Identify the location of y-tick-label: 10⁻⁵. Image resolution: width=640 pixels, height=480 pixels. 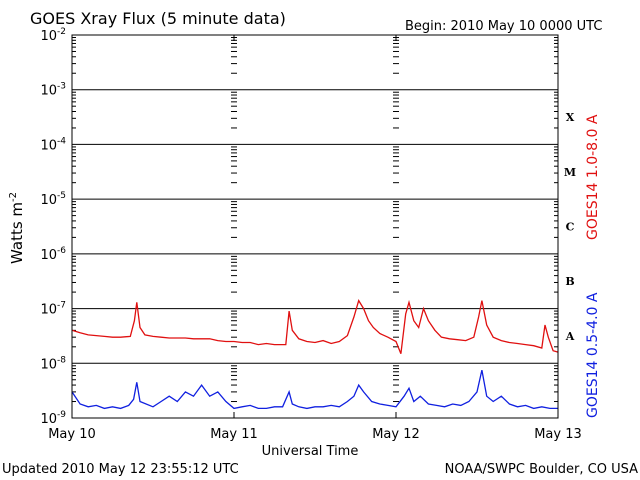
(53, 199).